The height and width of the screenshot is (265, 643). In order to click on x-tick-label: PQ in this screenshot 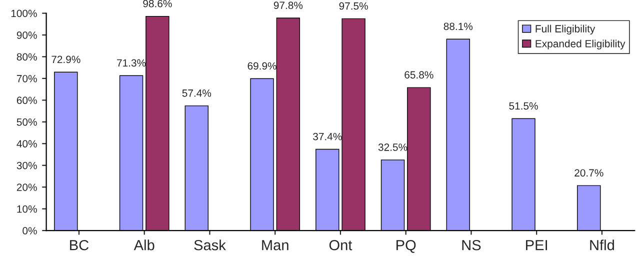, I will do `click(406, 246)`.